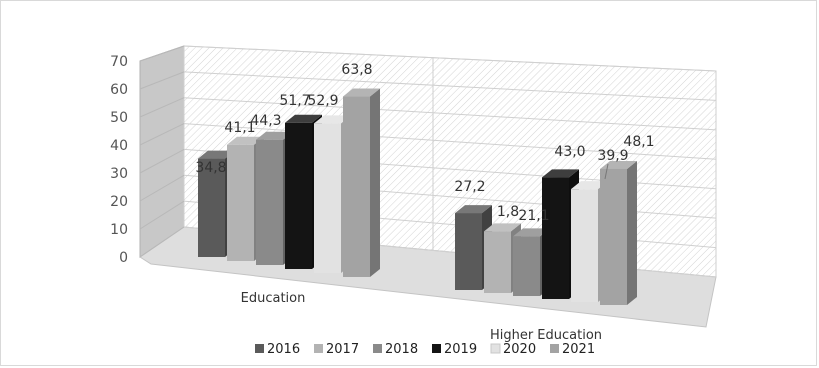 This screenshot has height=368, width=819. Describe the element at coordinates (638, 142) in the screenshot. I see `data-label: 48,1` at that location.